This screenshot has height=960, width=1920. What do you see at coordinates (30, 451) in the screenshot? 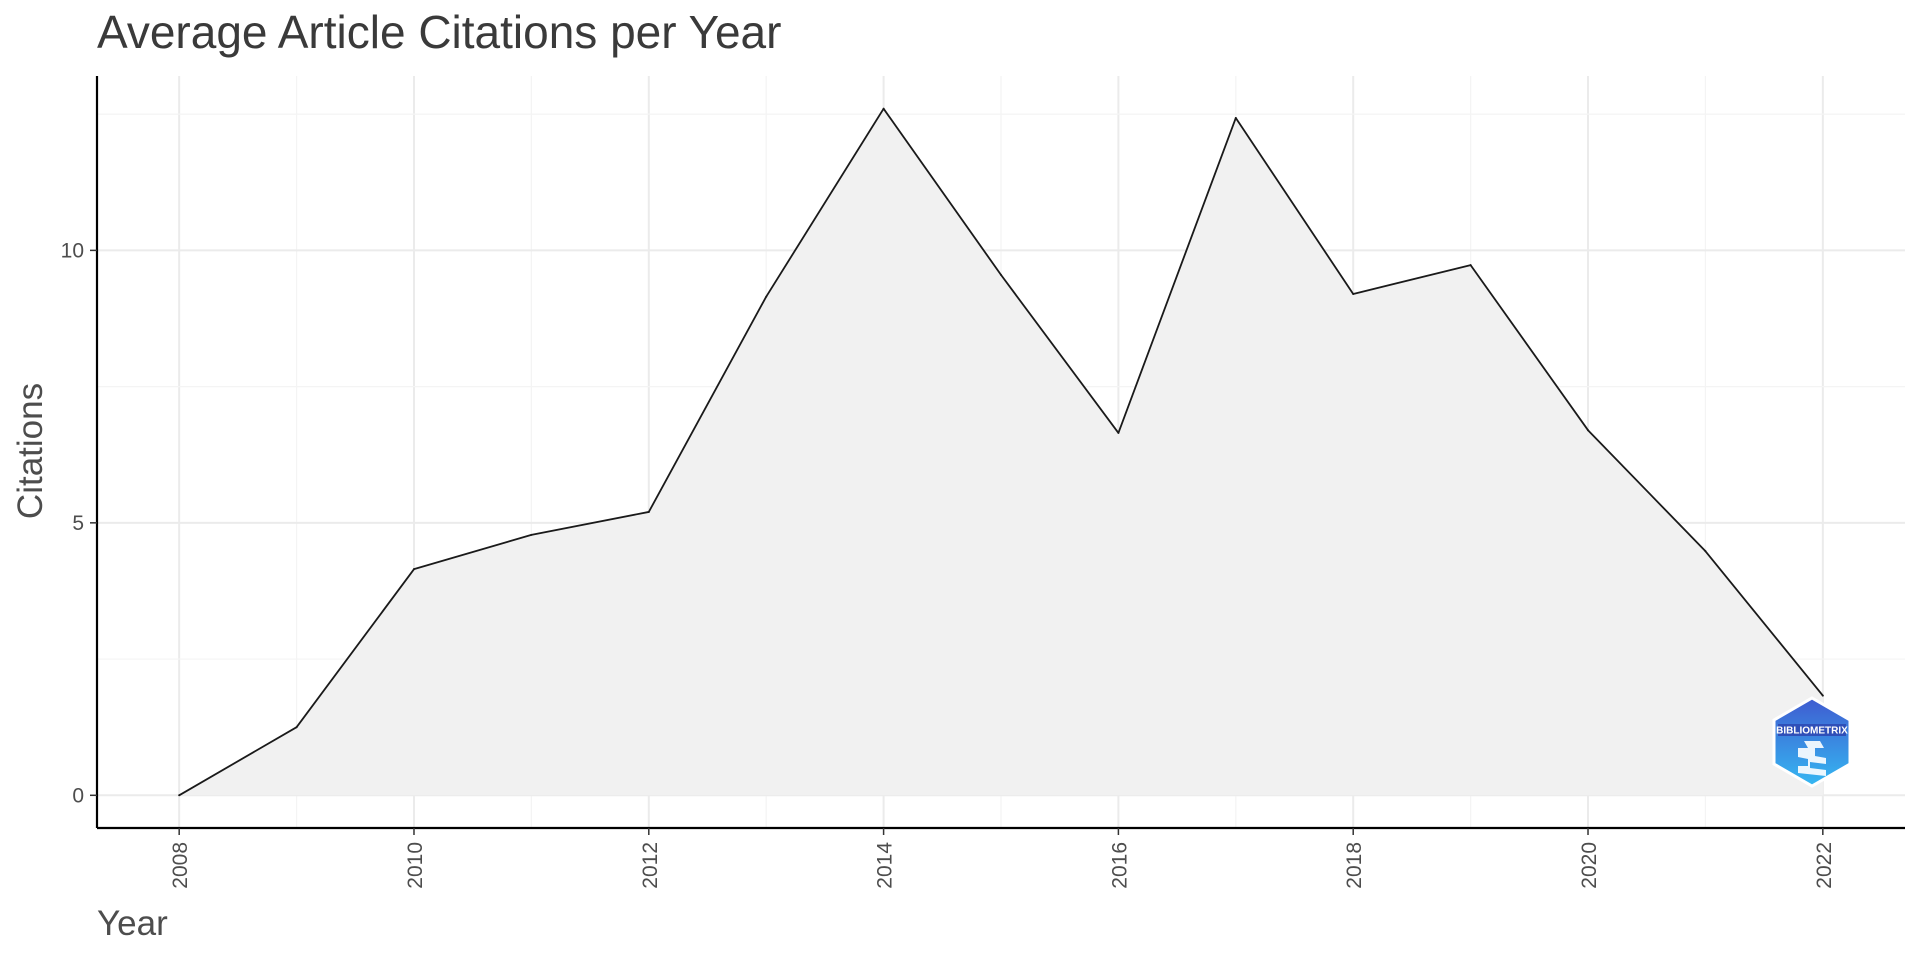
I see `y-axis-title: Citations` at bounding box center [30, 451].